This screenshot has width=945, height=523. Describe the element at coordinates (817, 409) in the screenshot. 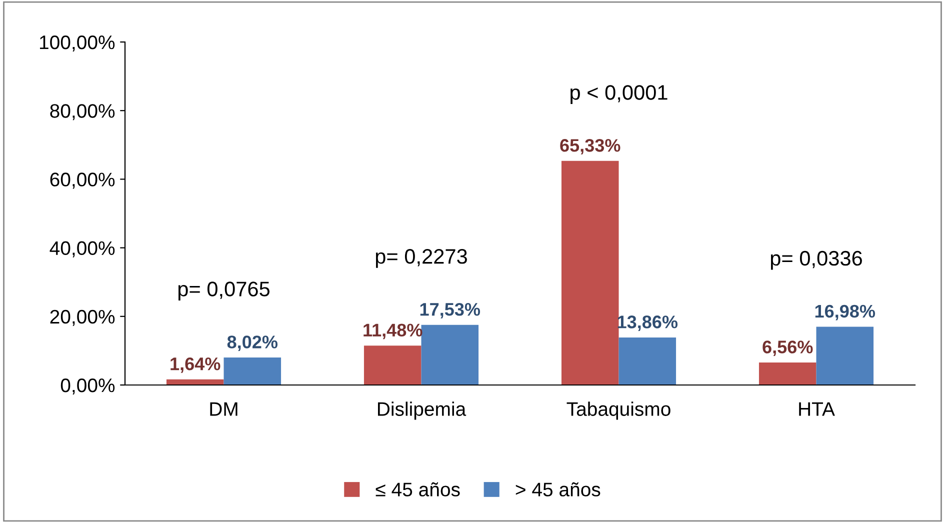

I see `x-tick-label: HTA` at that location.